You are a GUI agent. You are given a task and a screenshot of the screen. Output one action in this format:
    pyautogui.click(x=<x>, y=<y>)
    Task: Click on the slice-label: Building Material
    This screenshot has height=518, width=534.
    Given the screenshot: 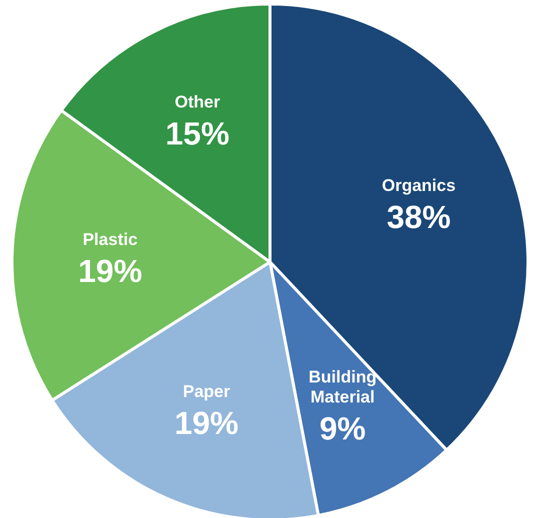 What is the action you would take?
    pyautogui.click(x=342, y=387)
    